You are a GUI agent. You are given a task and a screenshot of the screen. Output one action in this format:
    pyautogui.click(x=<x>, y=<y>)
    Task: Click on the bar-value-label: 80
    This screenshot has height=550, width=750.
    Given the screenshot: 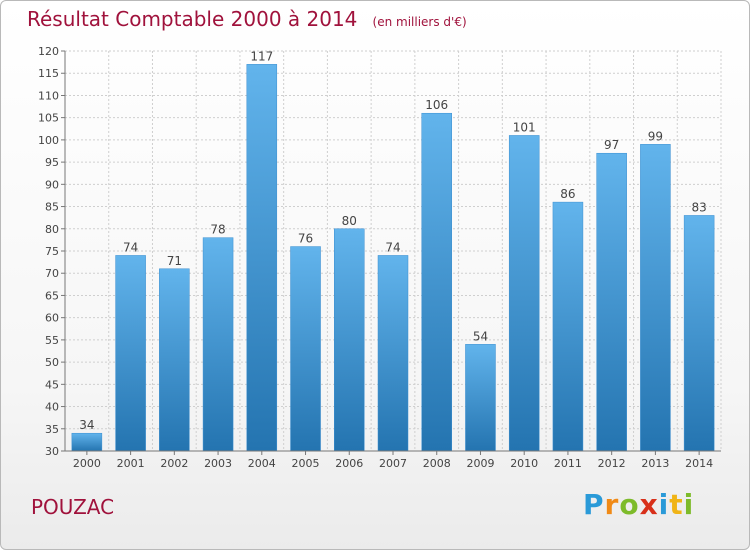 What is the action you would take?
    pyautogui.click(x=349, y=221)
    